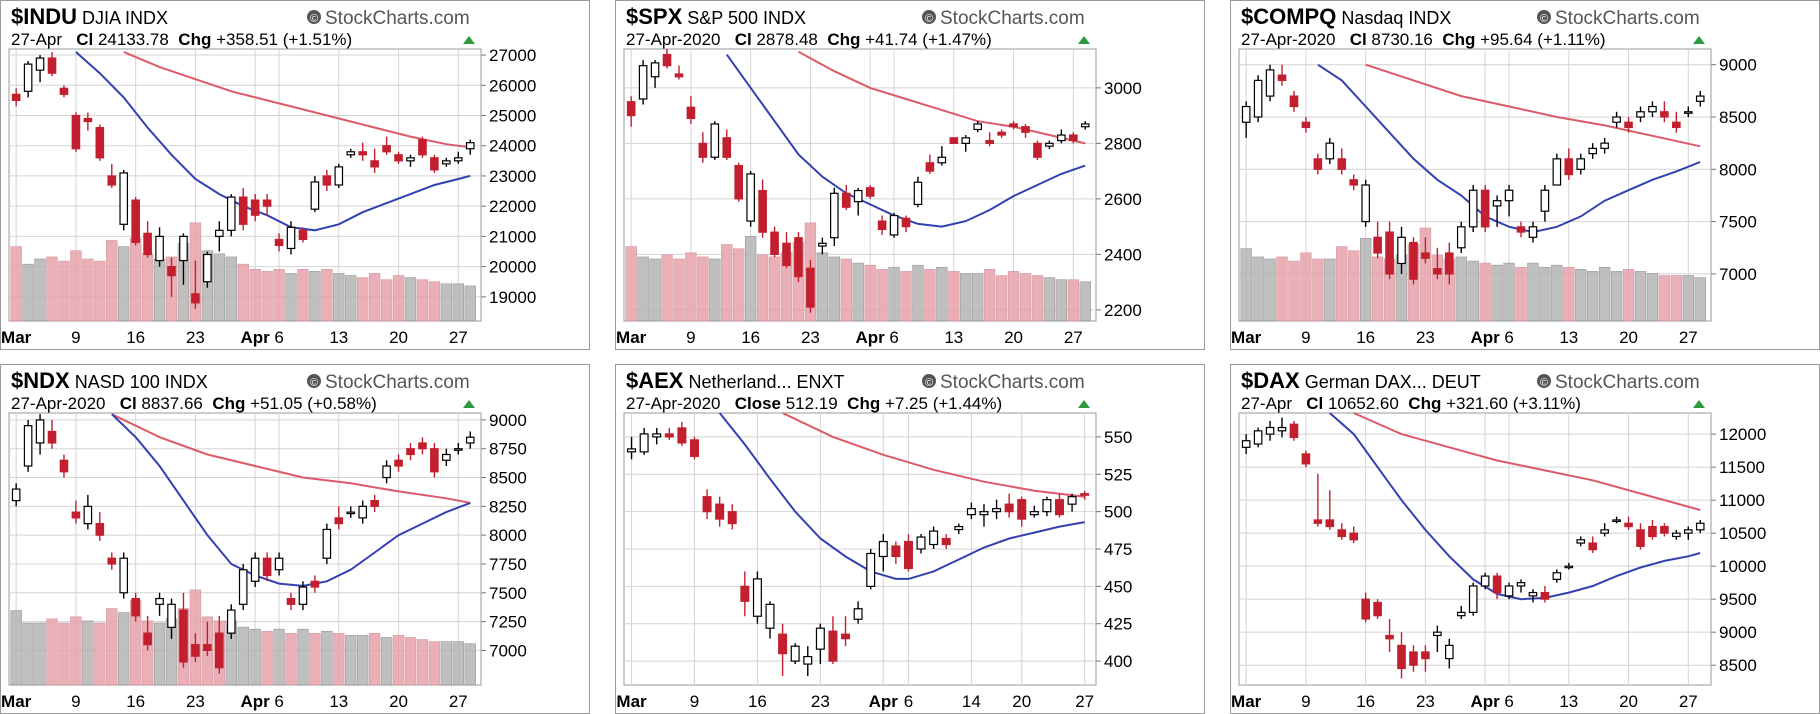 The width and height of the screenshot is (1820, 714). Describe the element at coordinates (135, 337) in the screenshot. I see `x-tick-label: 16` at that location.